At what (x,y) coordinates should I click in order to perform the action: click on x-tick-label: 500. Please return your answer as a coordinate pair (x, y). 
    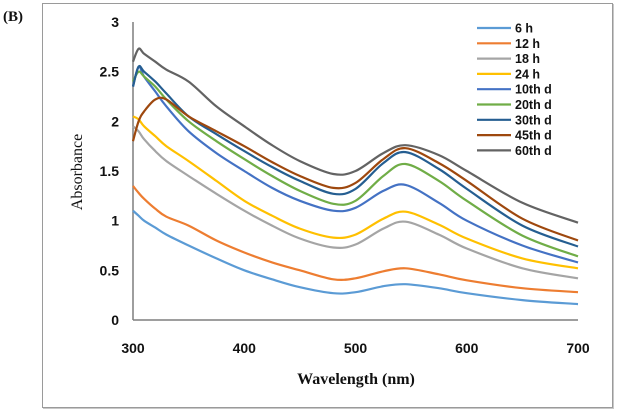
    Looking at the image, I should click on (356, 348).